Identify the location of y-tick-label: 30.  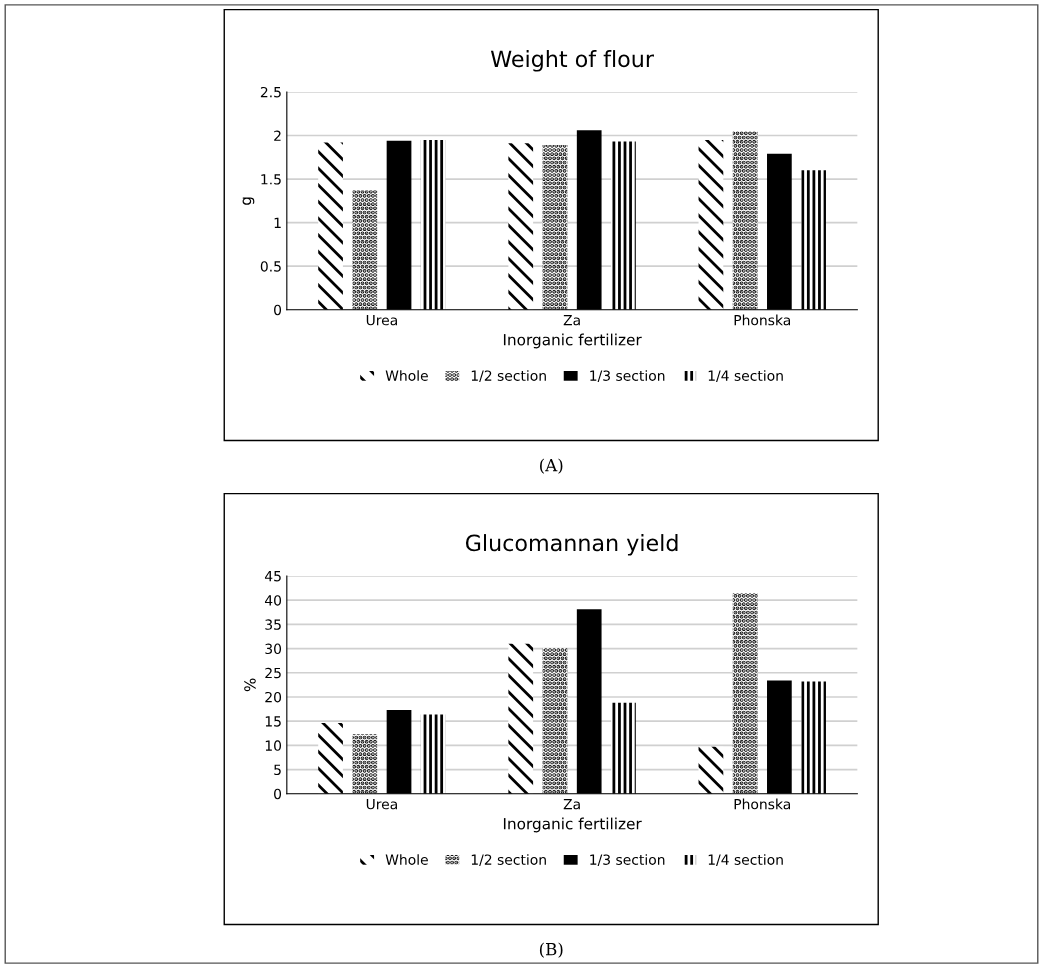
(273, 649).